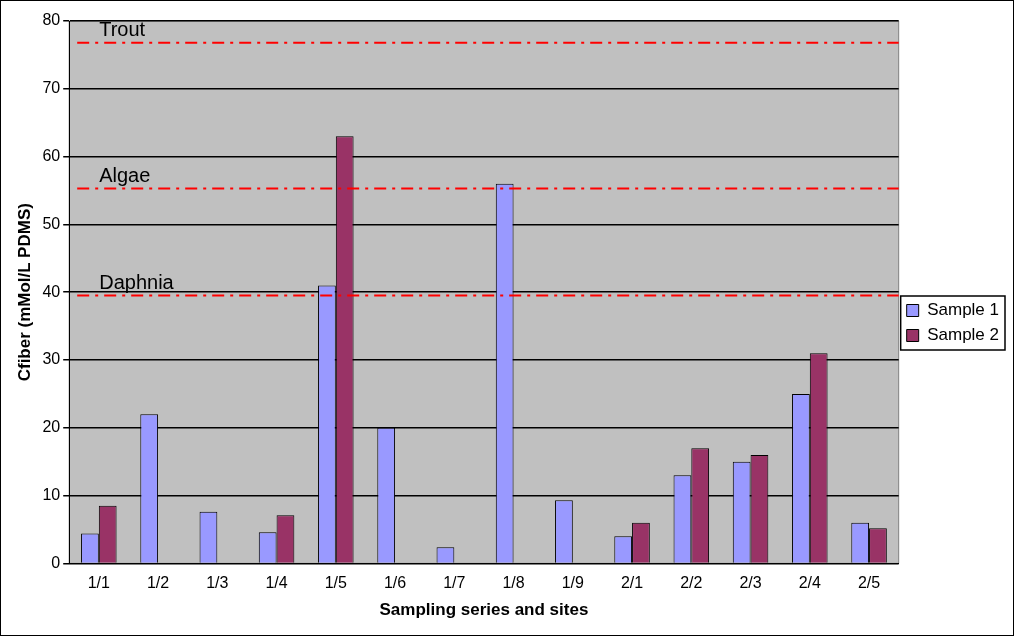 The height and width of the screenshot is (636, 1014). I want to click on x-tick-label: 1/7, so click(454, 583).